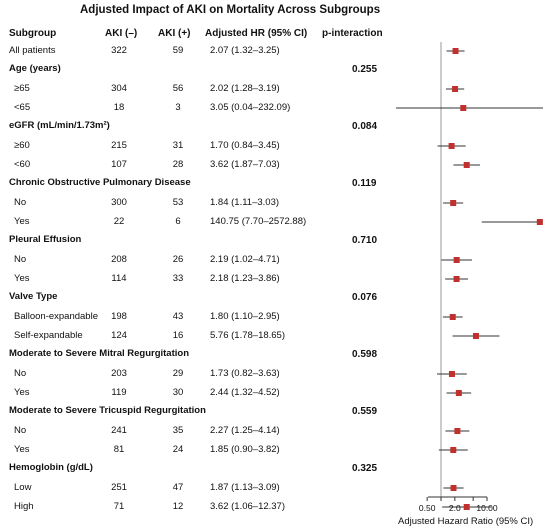 The width and height of the screenshot is (550, 532). Describe the element at coordinates (56, 316) in the screenshot. I see `subgroup-label: Balloon-expandable` at that location.